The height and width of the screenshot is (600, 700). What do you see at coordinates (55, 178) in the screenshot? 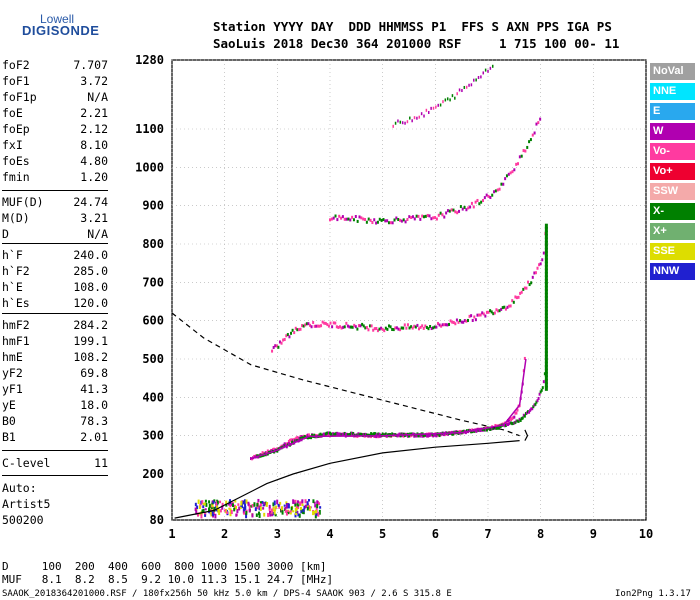
I see `param-row-fmin: fmin 1.20` at bounding box center [55, 178].